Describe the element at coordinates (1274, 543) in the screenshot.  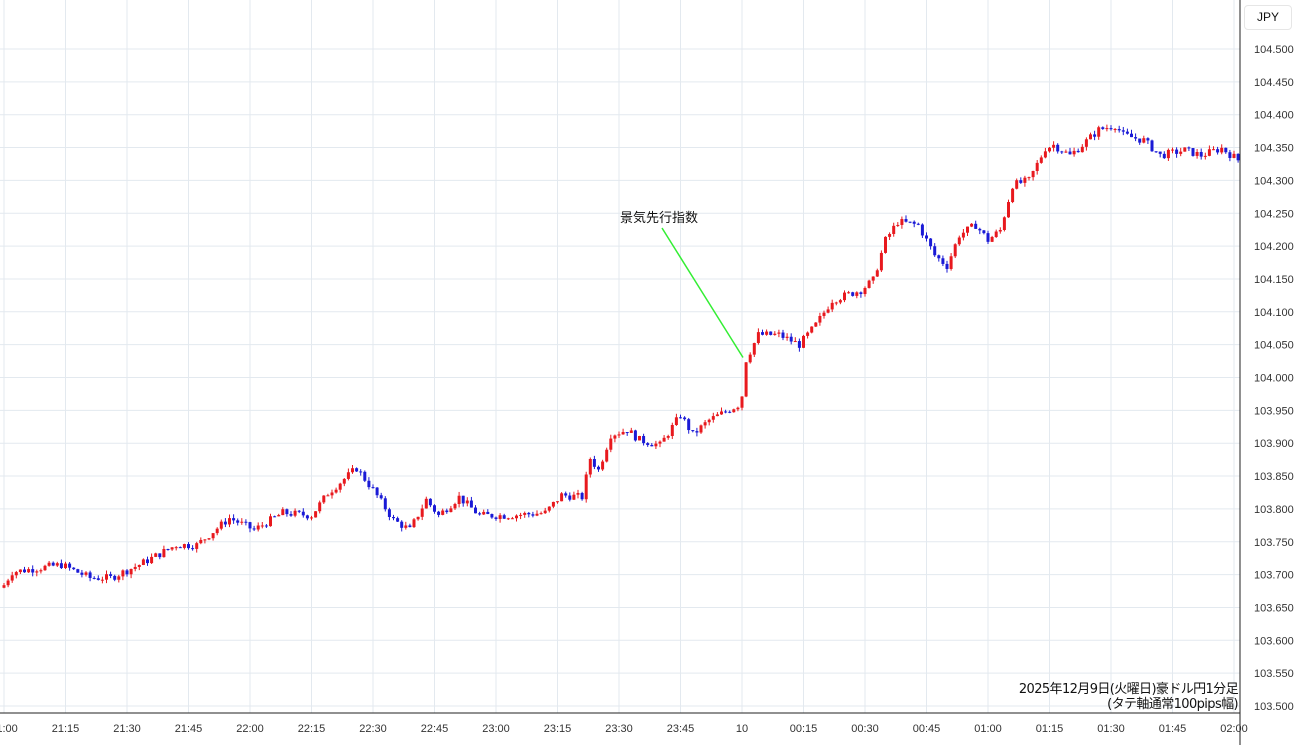
I see `price-tick-label: 103.750` at that location.